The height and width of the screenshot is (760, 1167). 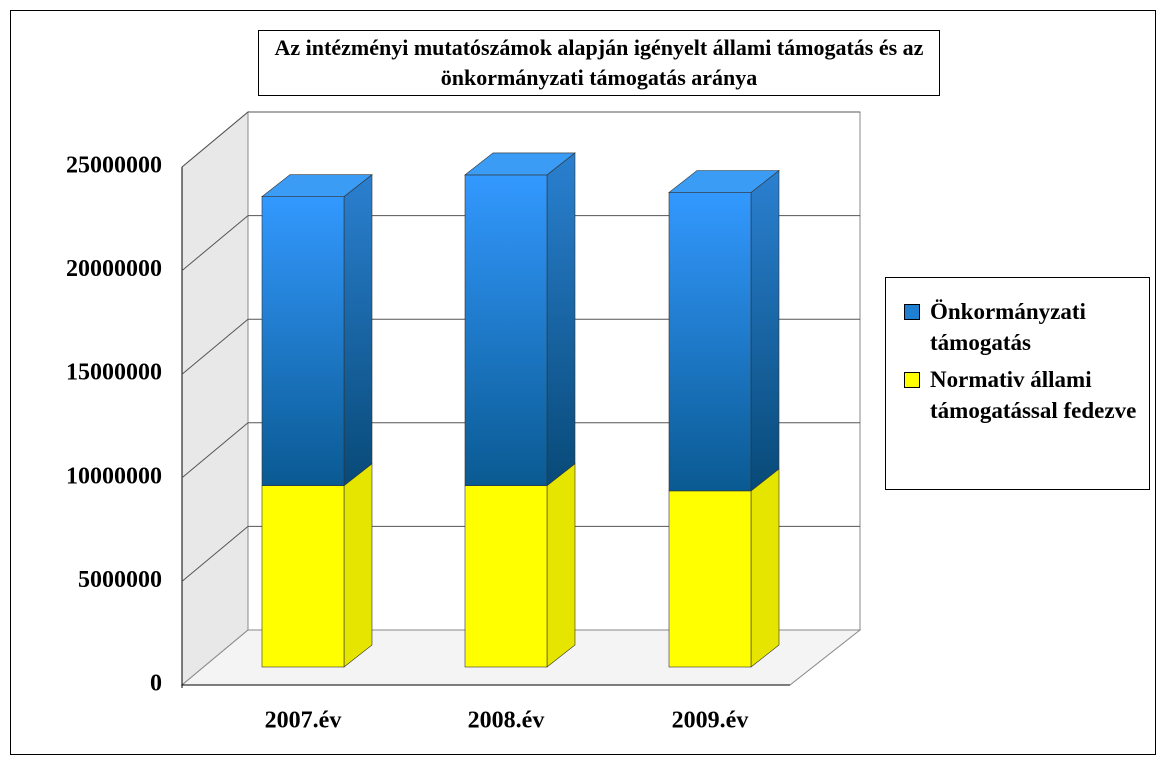 I want to click on legend-item: Normativ állami támogatással fedezve, so click(x=1021, y=395).